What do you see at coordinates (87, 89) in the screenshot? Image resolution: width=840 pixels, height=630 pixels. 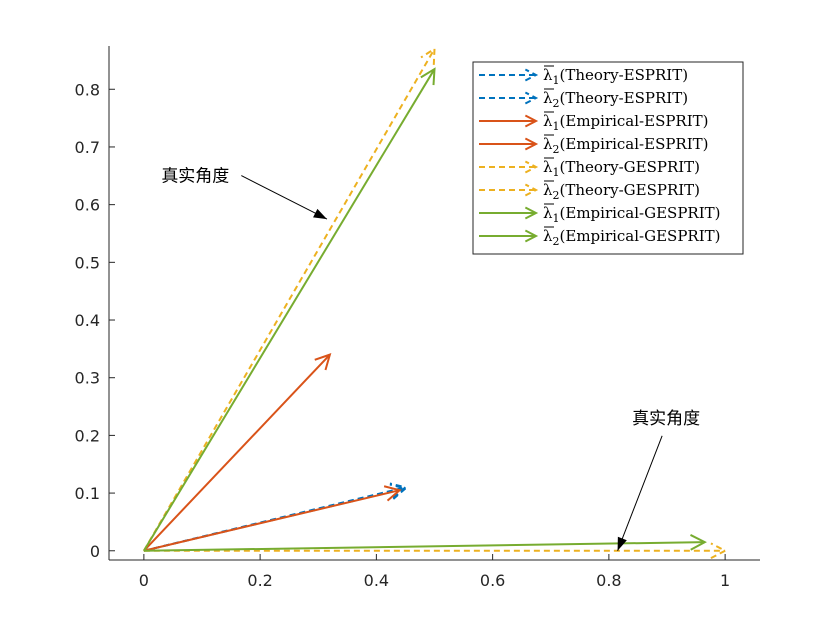 I see `y-tick-label: 0.8` at bounding box center [87, 89].